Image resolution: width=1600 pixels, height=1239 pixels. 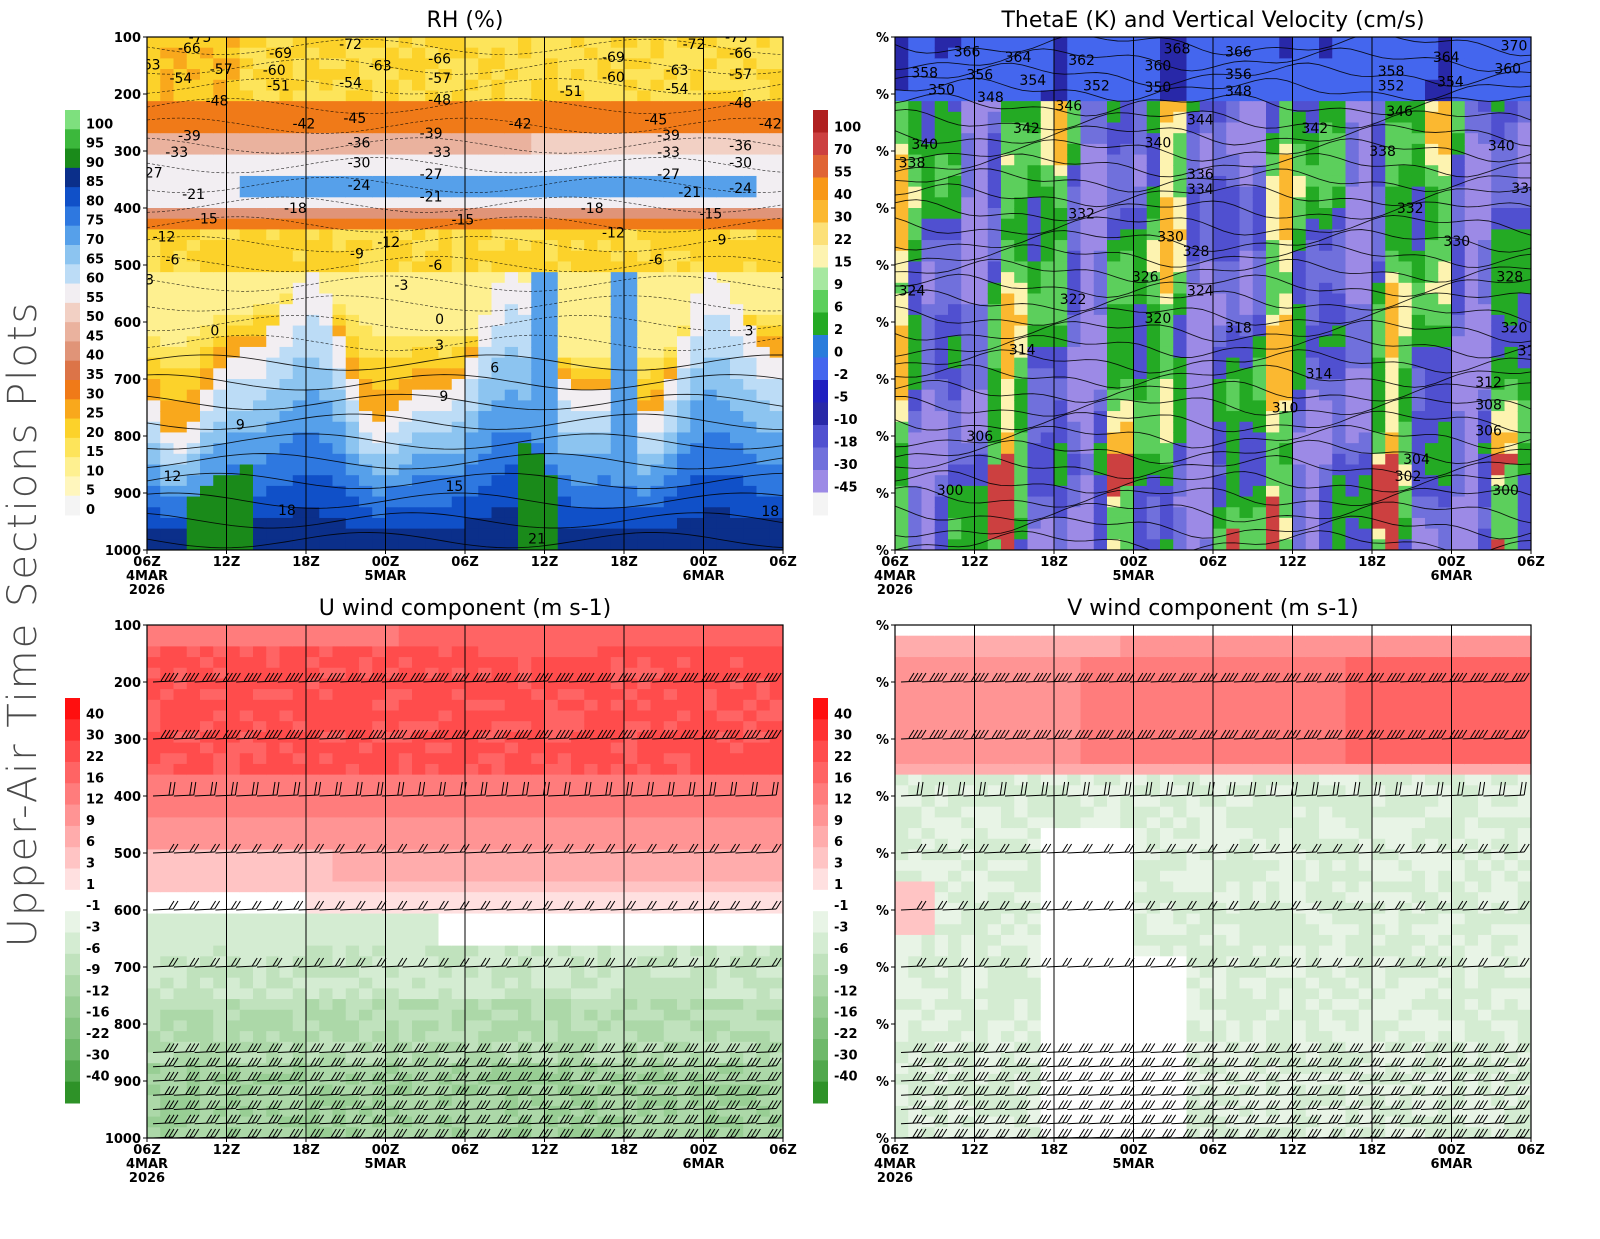 What do you see at coordinates (882, 95) in the screenshot?
I see `y-tick-label: %` at bounding box center [882, 95].